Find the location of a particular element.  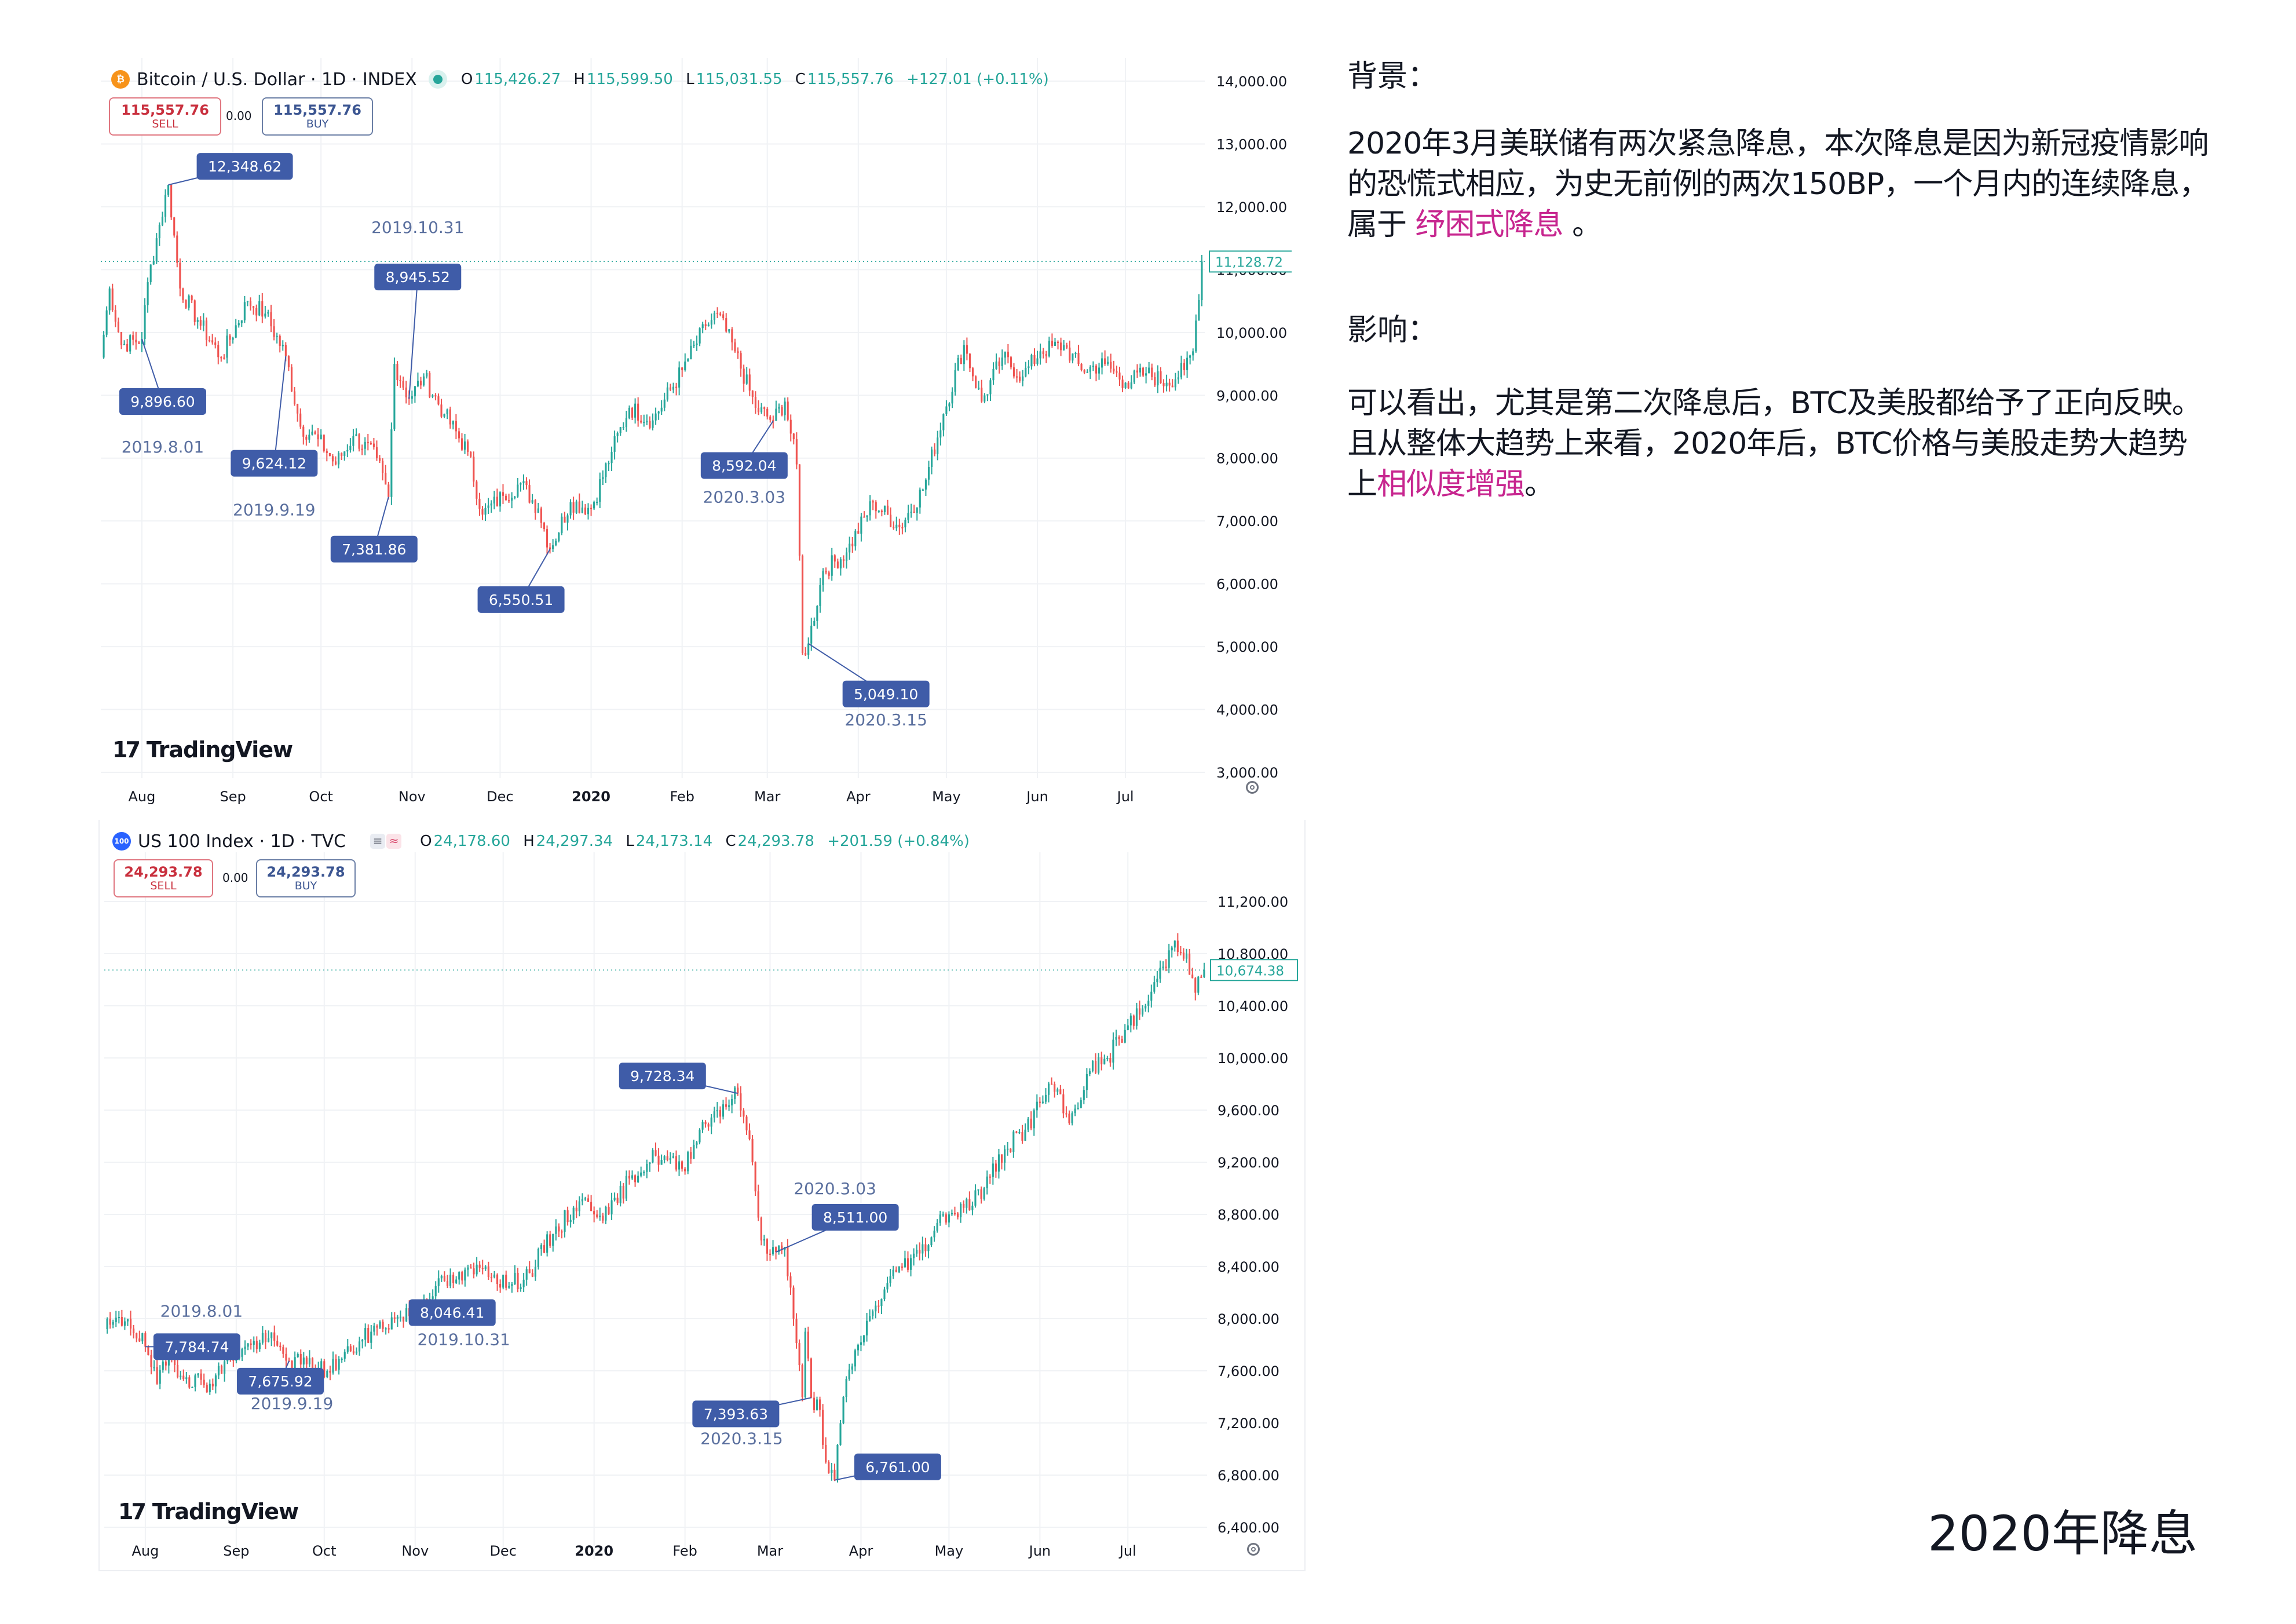

ohlc-open: 115,426.27 is located at coordinates (517, 79).